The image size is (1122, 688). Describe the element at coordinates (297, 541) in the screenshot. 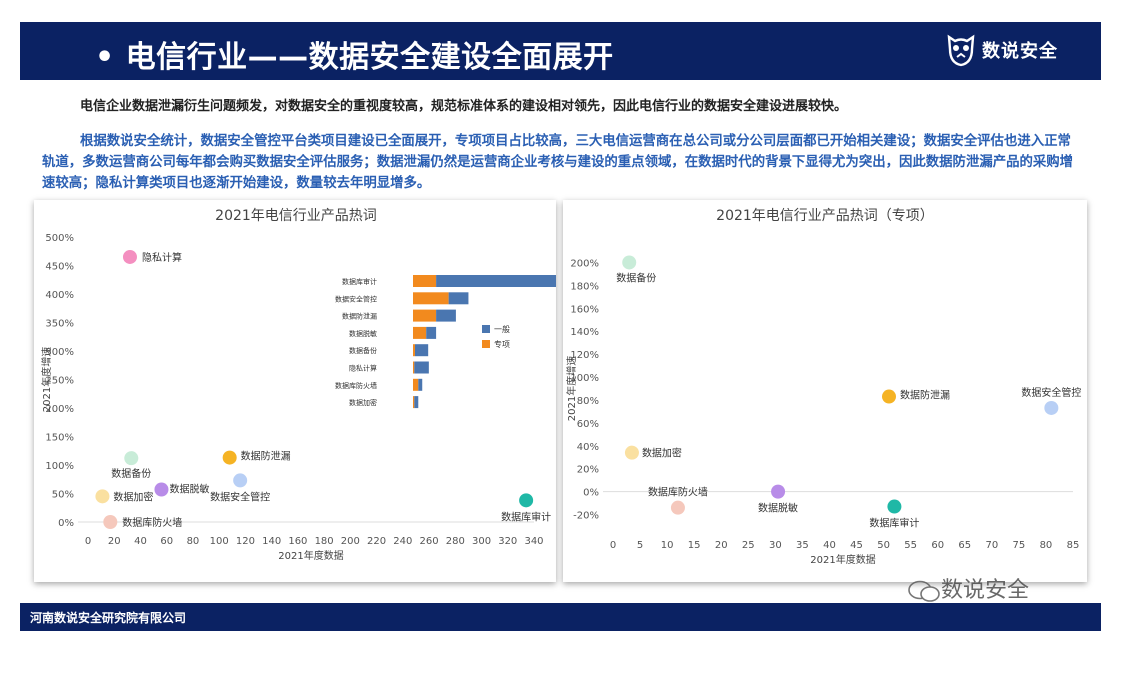

I see `x-tick-label: 160` at that location.